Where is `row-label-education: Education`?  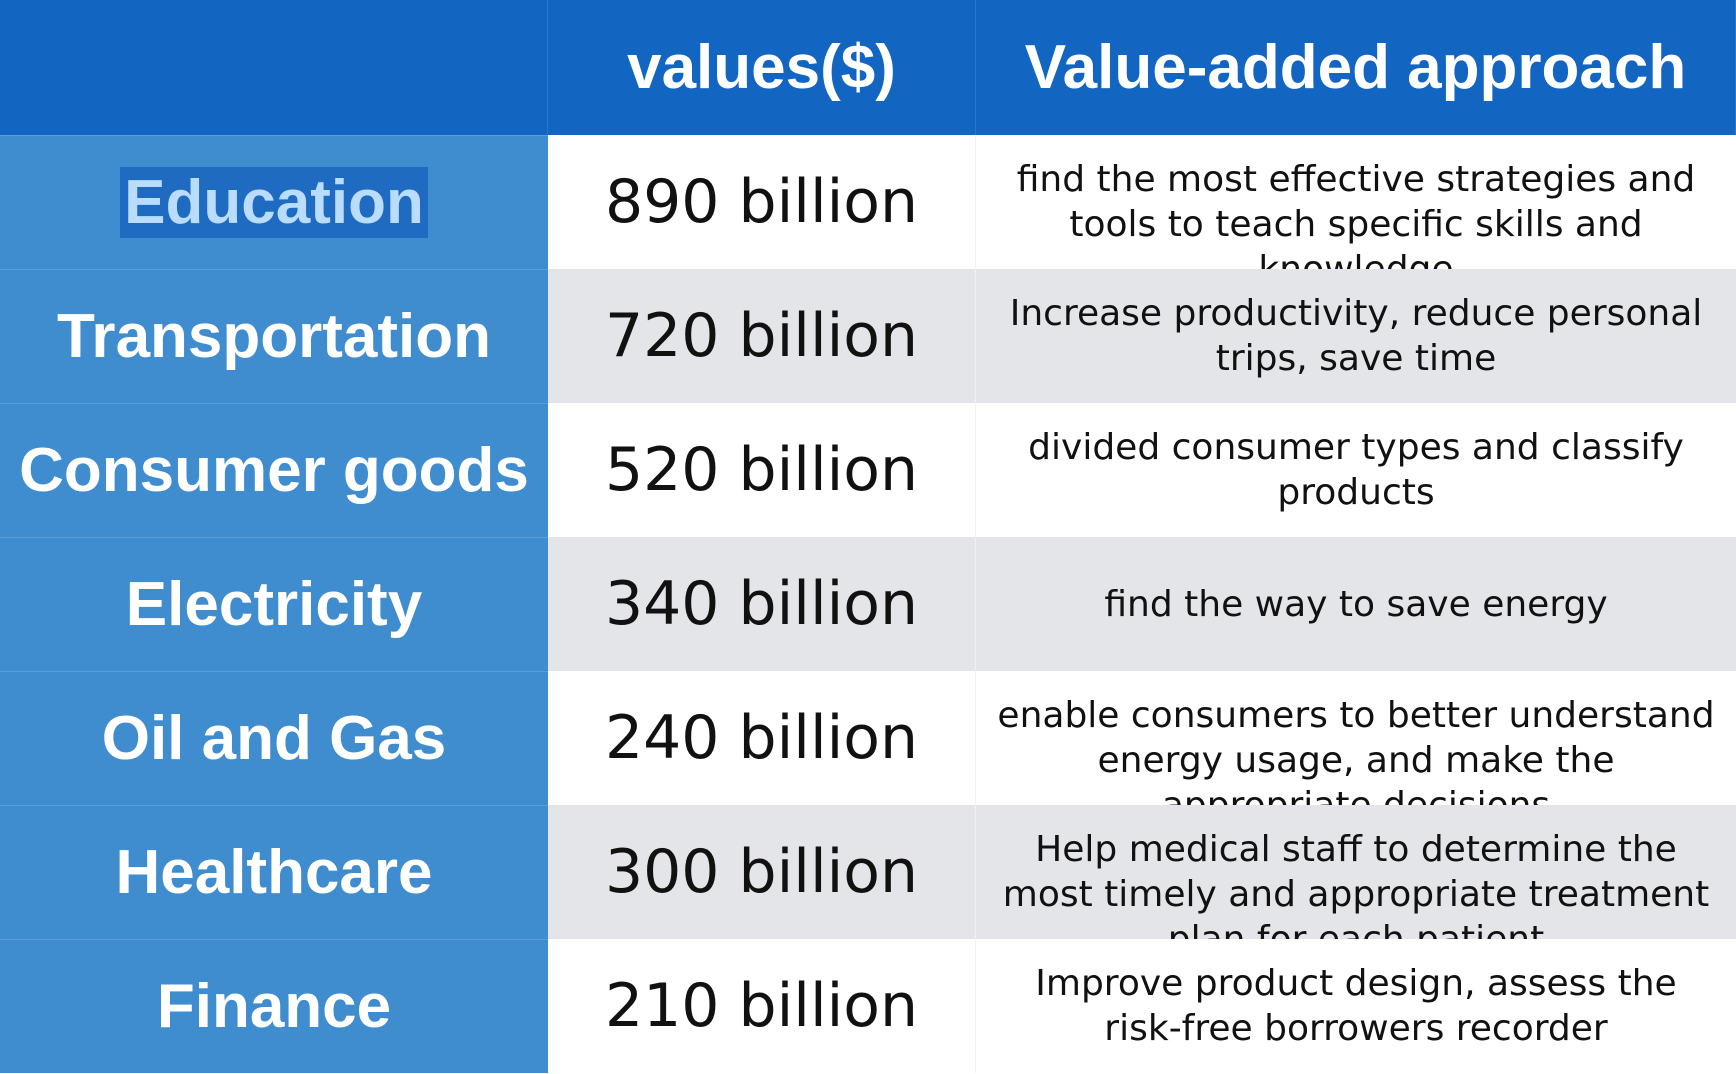 row-label-education: Education is located at coordinates (274, 202).